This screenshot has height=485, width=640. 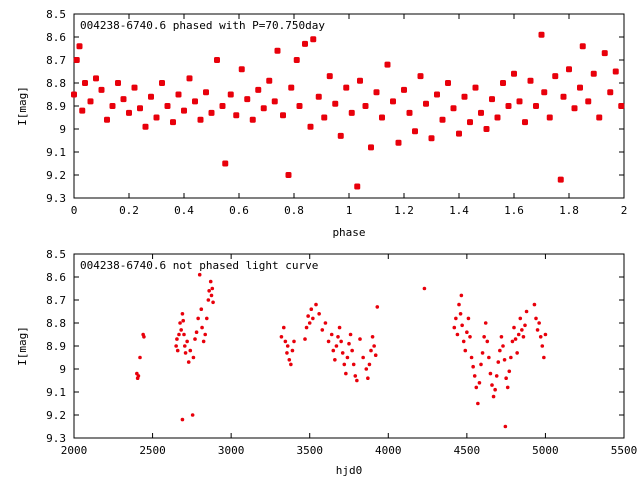 What do you see at coordinates (349, 210) in the screenshot?
I see `x-tick-label: 1` at bounding box center [349, 210].